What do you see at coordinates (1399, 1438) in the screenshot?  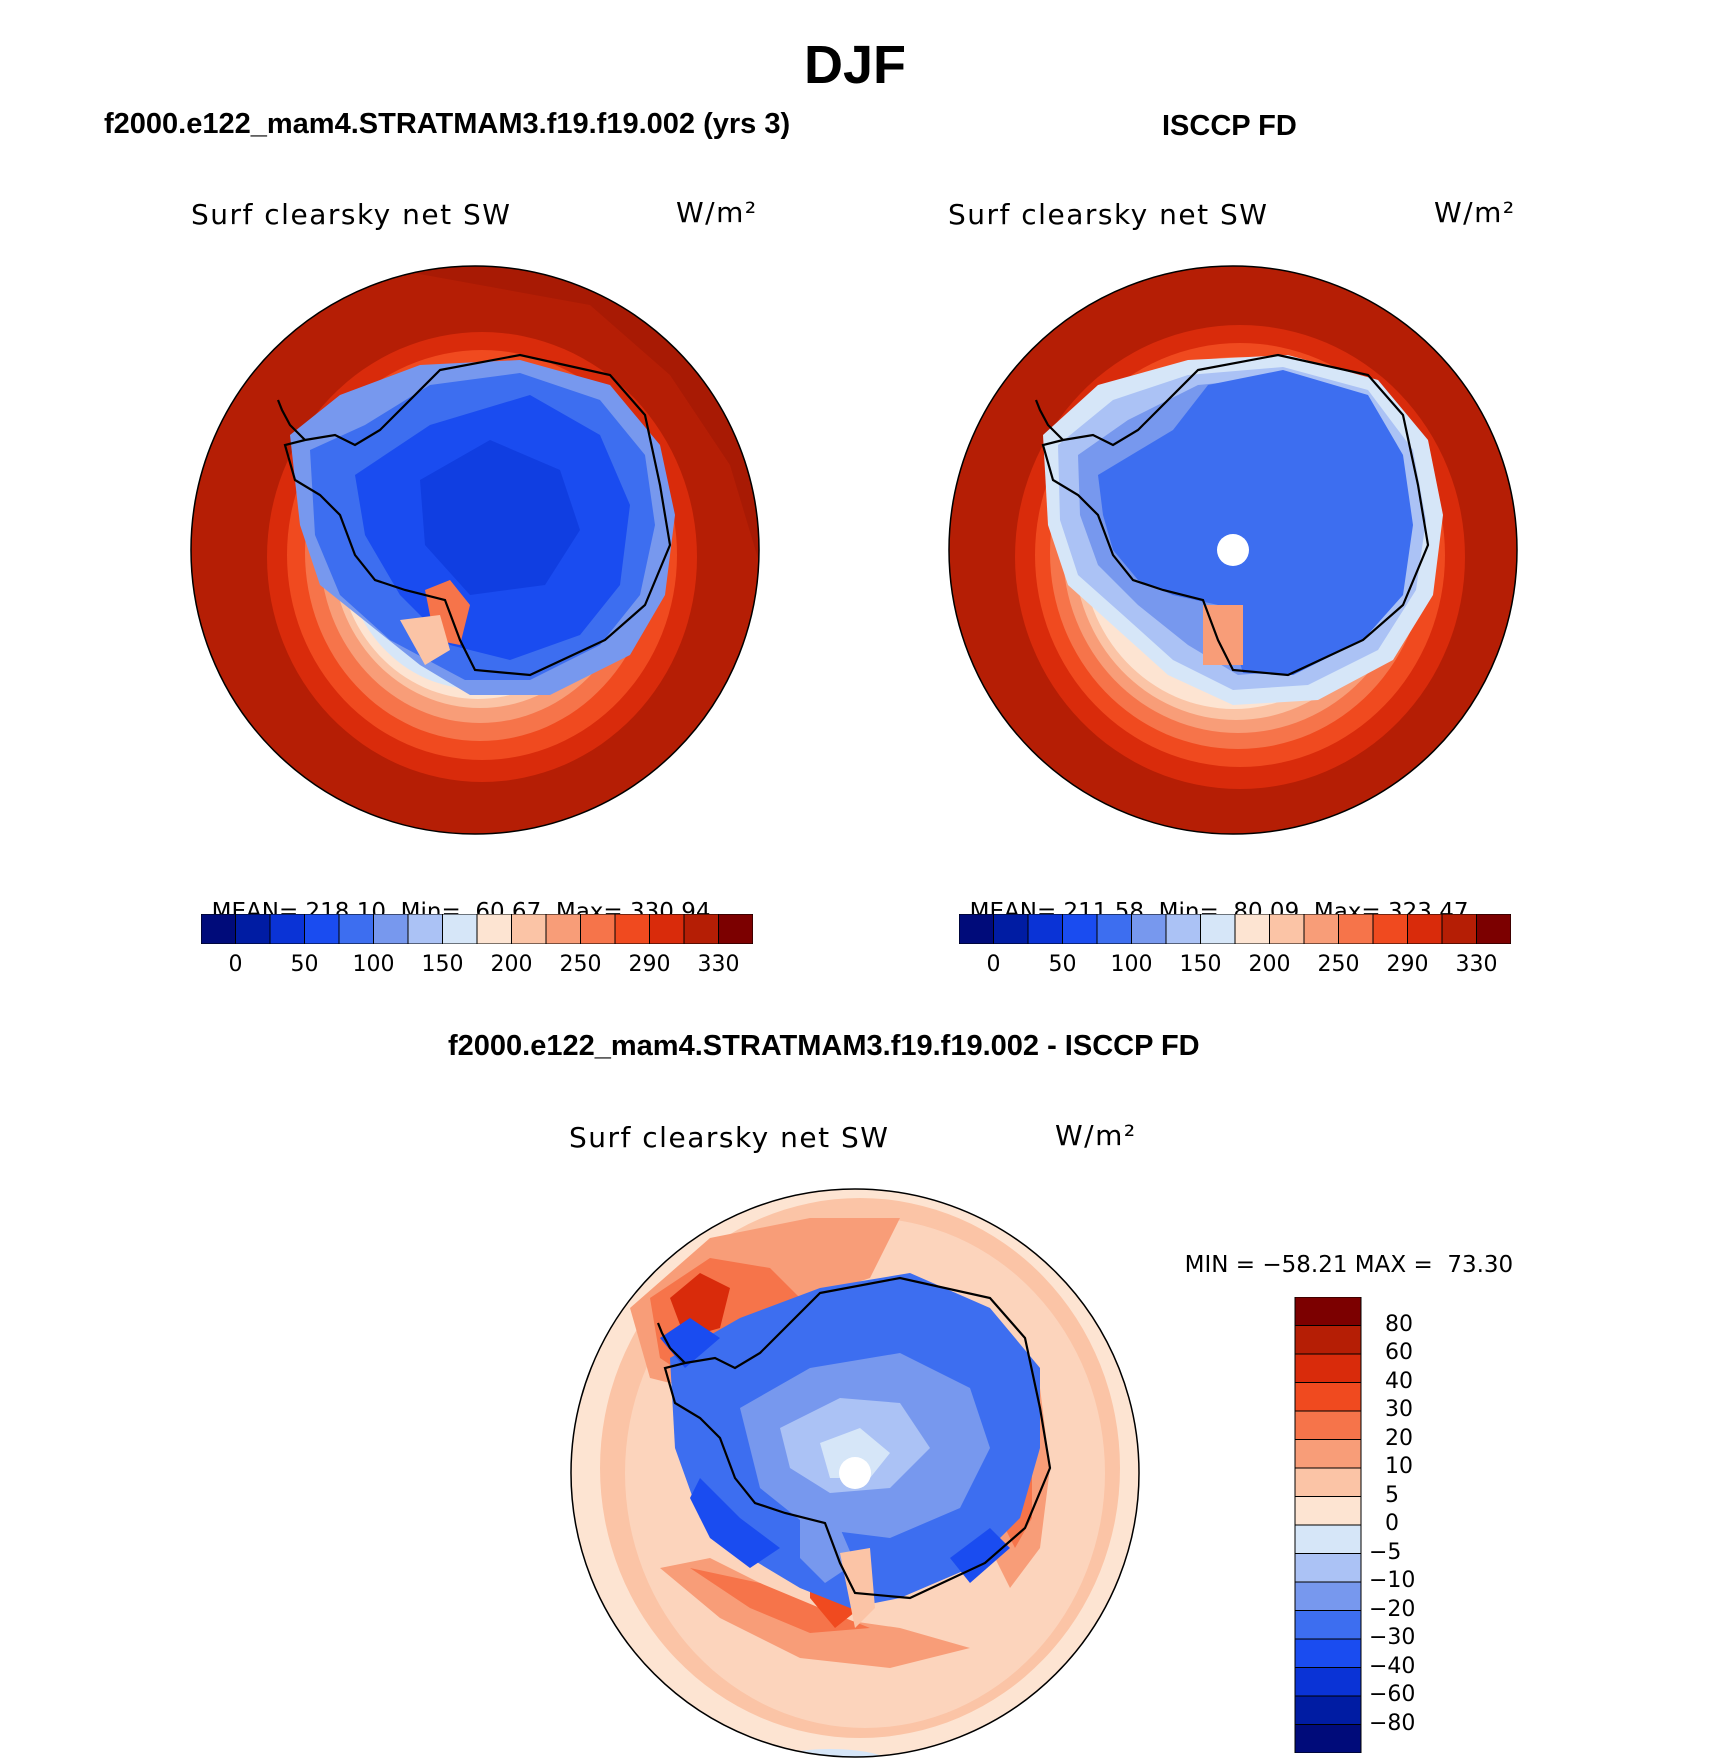 I see `diff-colorbar-tick-label: 20` at bounding box center [1399, 1438].